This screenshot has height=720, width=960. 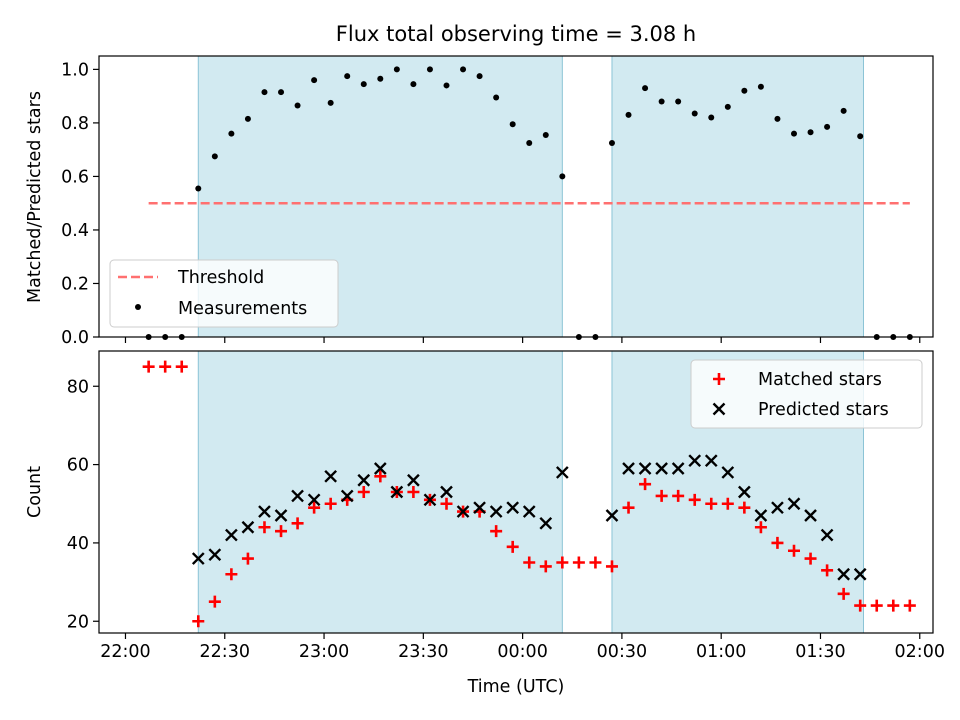 I want to click on legend-measurements-swatch, so click(x=138, y=307).